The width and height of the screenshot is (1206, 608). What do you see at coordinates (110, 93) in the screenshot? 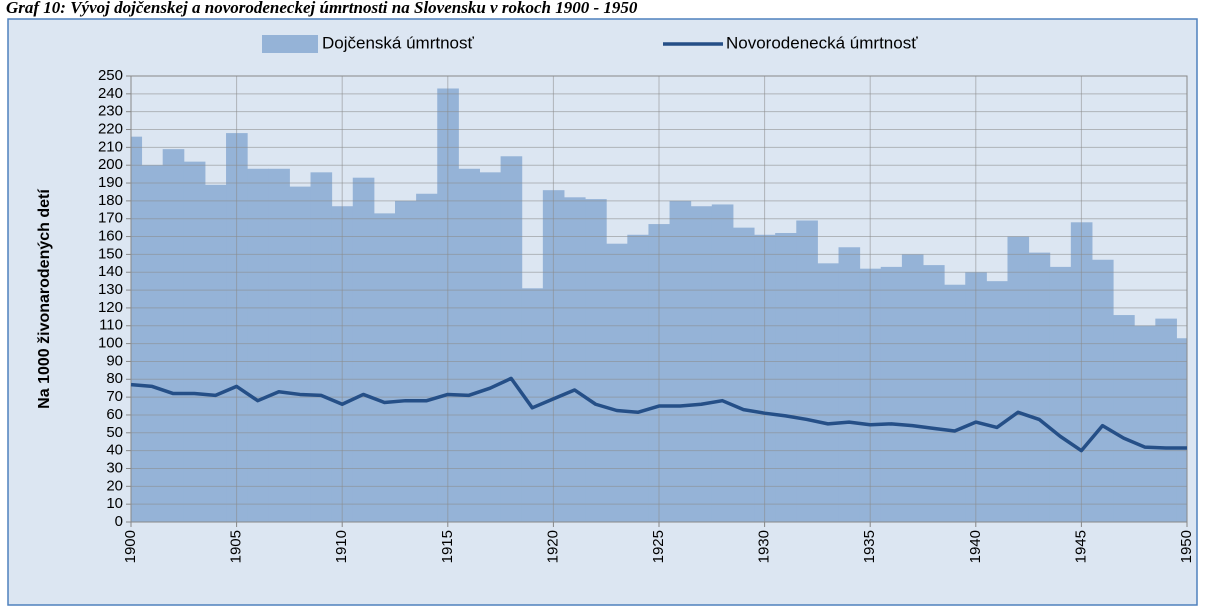
I see `y-tick-label: 240` at bounding box center [110, 93].